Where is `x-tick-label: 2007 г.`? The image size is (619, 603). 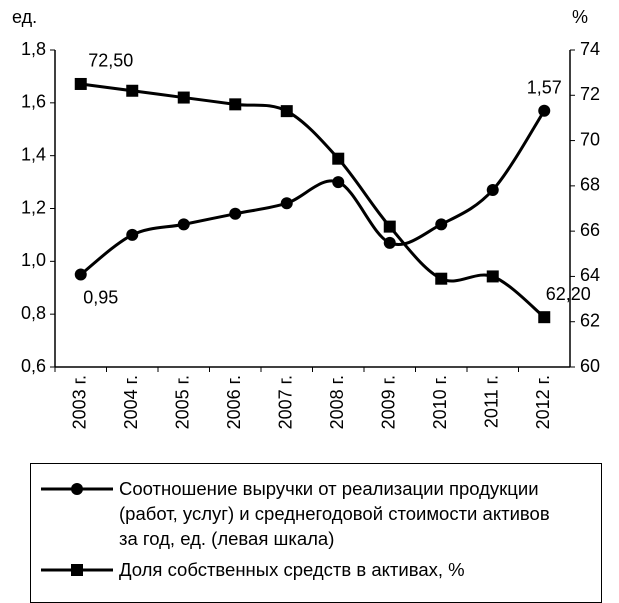 x-tick-label: 2007 г. is located at coordinates (286, 402).